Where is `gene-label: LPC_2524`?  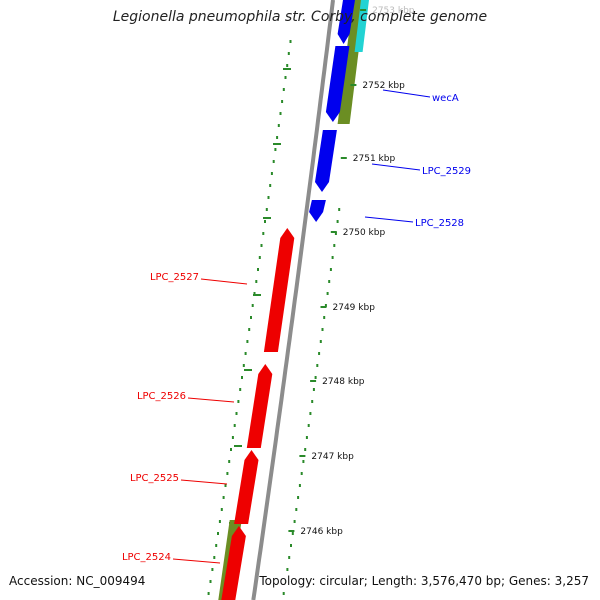 gene-label: LPC_2524 is located at coordinates (146, 557).